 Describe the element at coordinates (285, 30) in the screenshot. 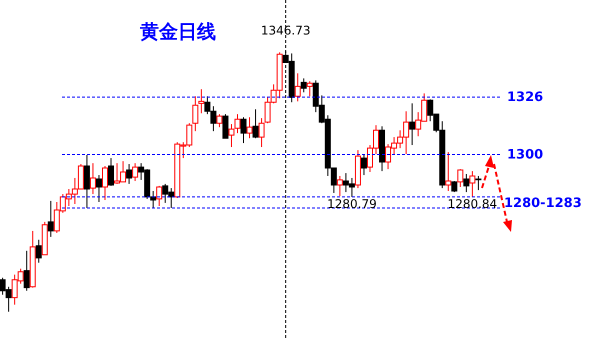

I see `annotation: 1346.73` at that location.